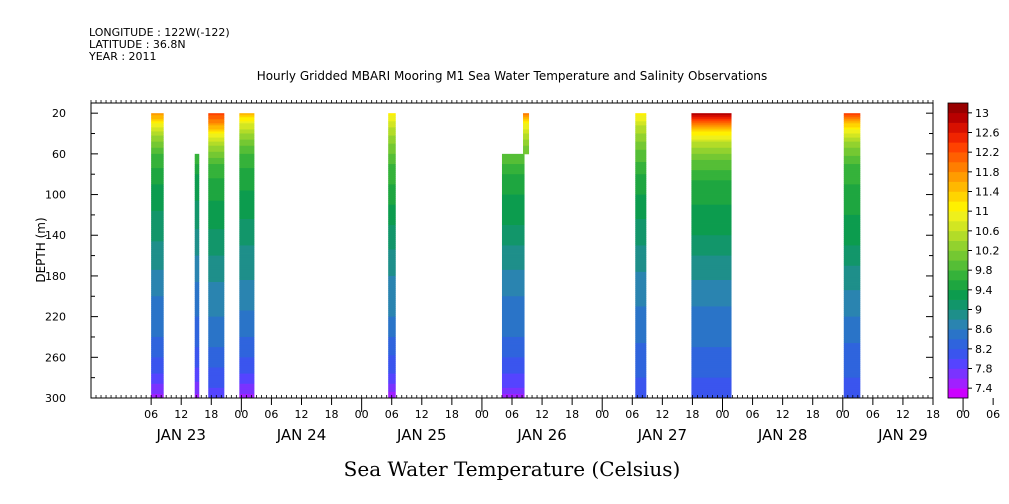 The width and height of the screenshot is (1009, 504). Describe the element at coordinates (452, 414) in the screenshot. I see `x-hour-label: 18` at that location.